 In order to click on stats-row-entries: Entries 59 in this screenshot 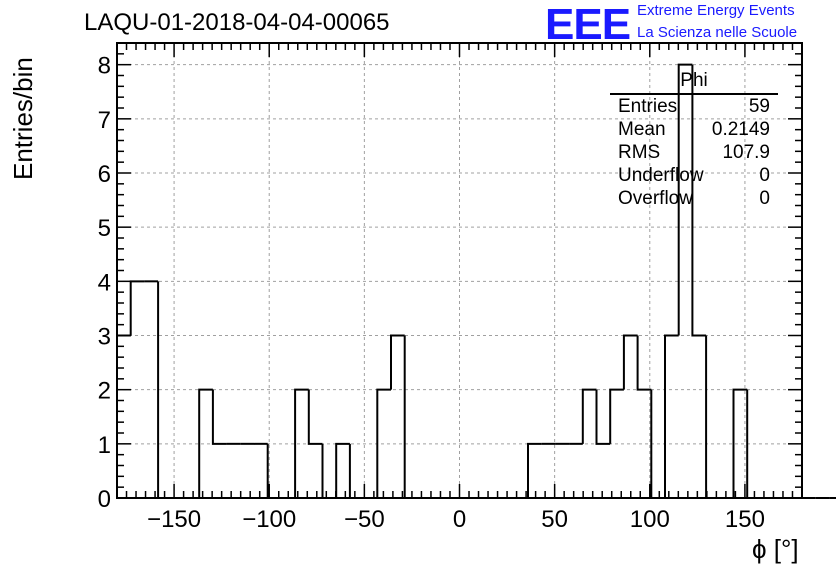, I will do `click(694, 106)`.